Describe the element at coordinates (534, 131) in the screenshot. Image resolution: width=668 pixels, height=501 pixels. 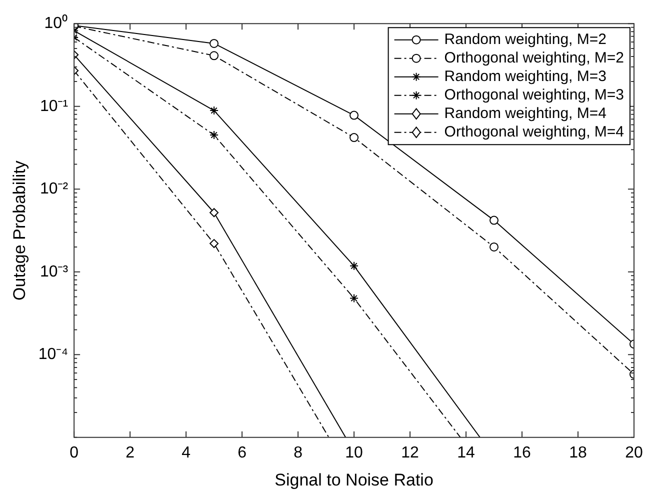
I see `legend-label: Orthogonal weighting, M=4` at that location.